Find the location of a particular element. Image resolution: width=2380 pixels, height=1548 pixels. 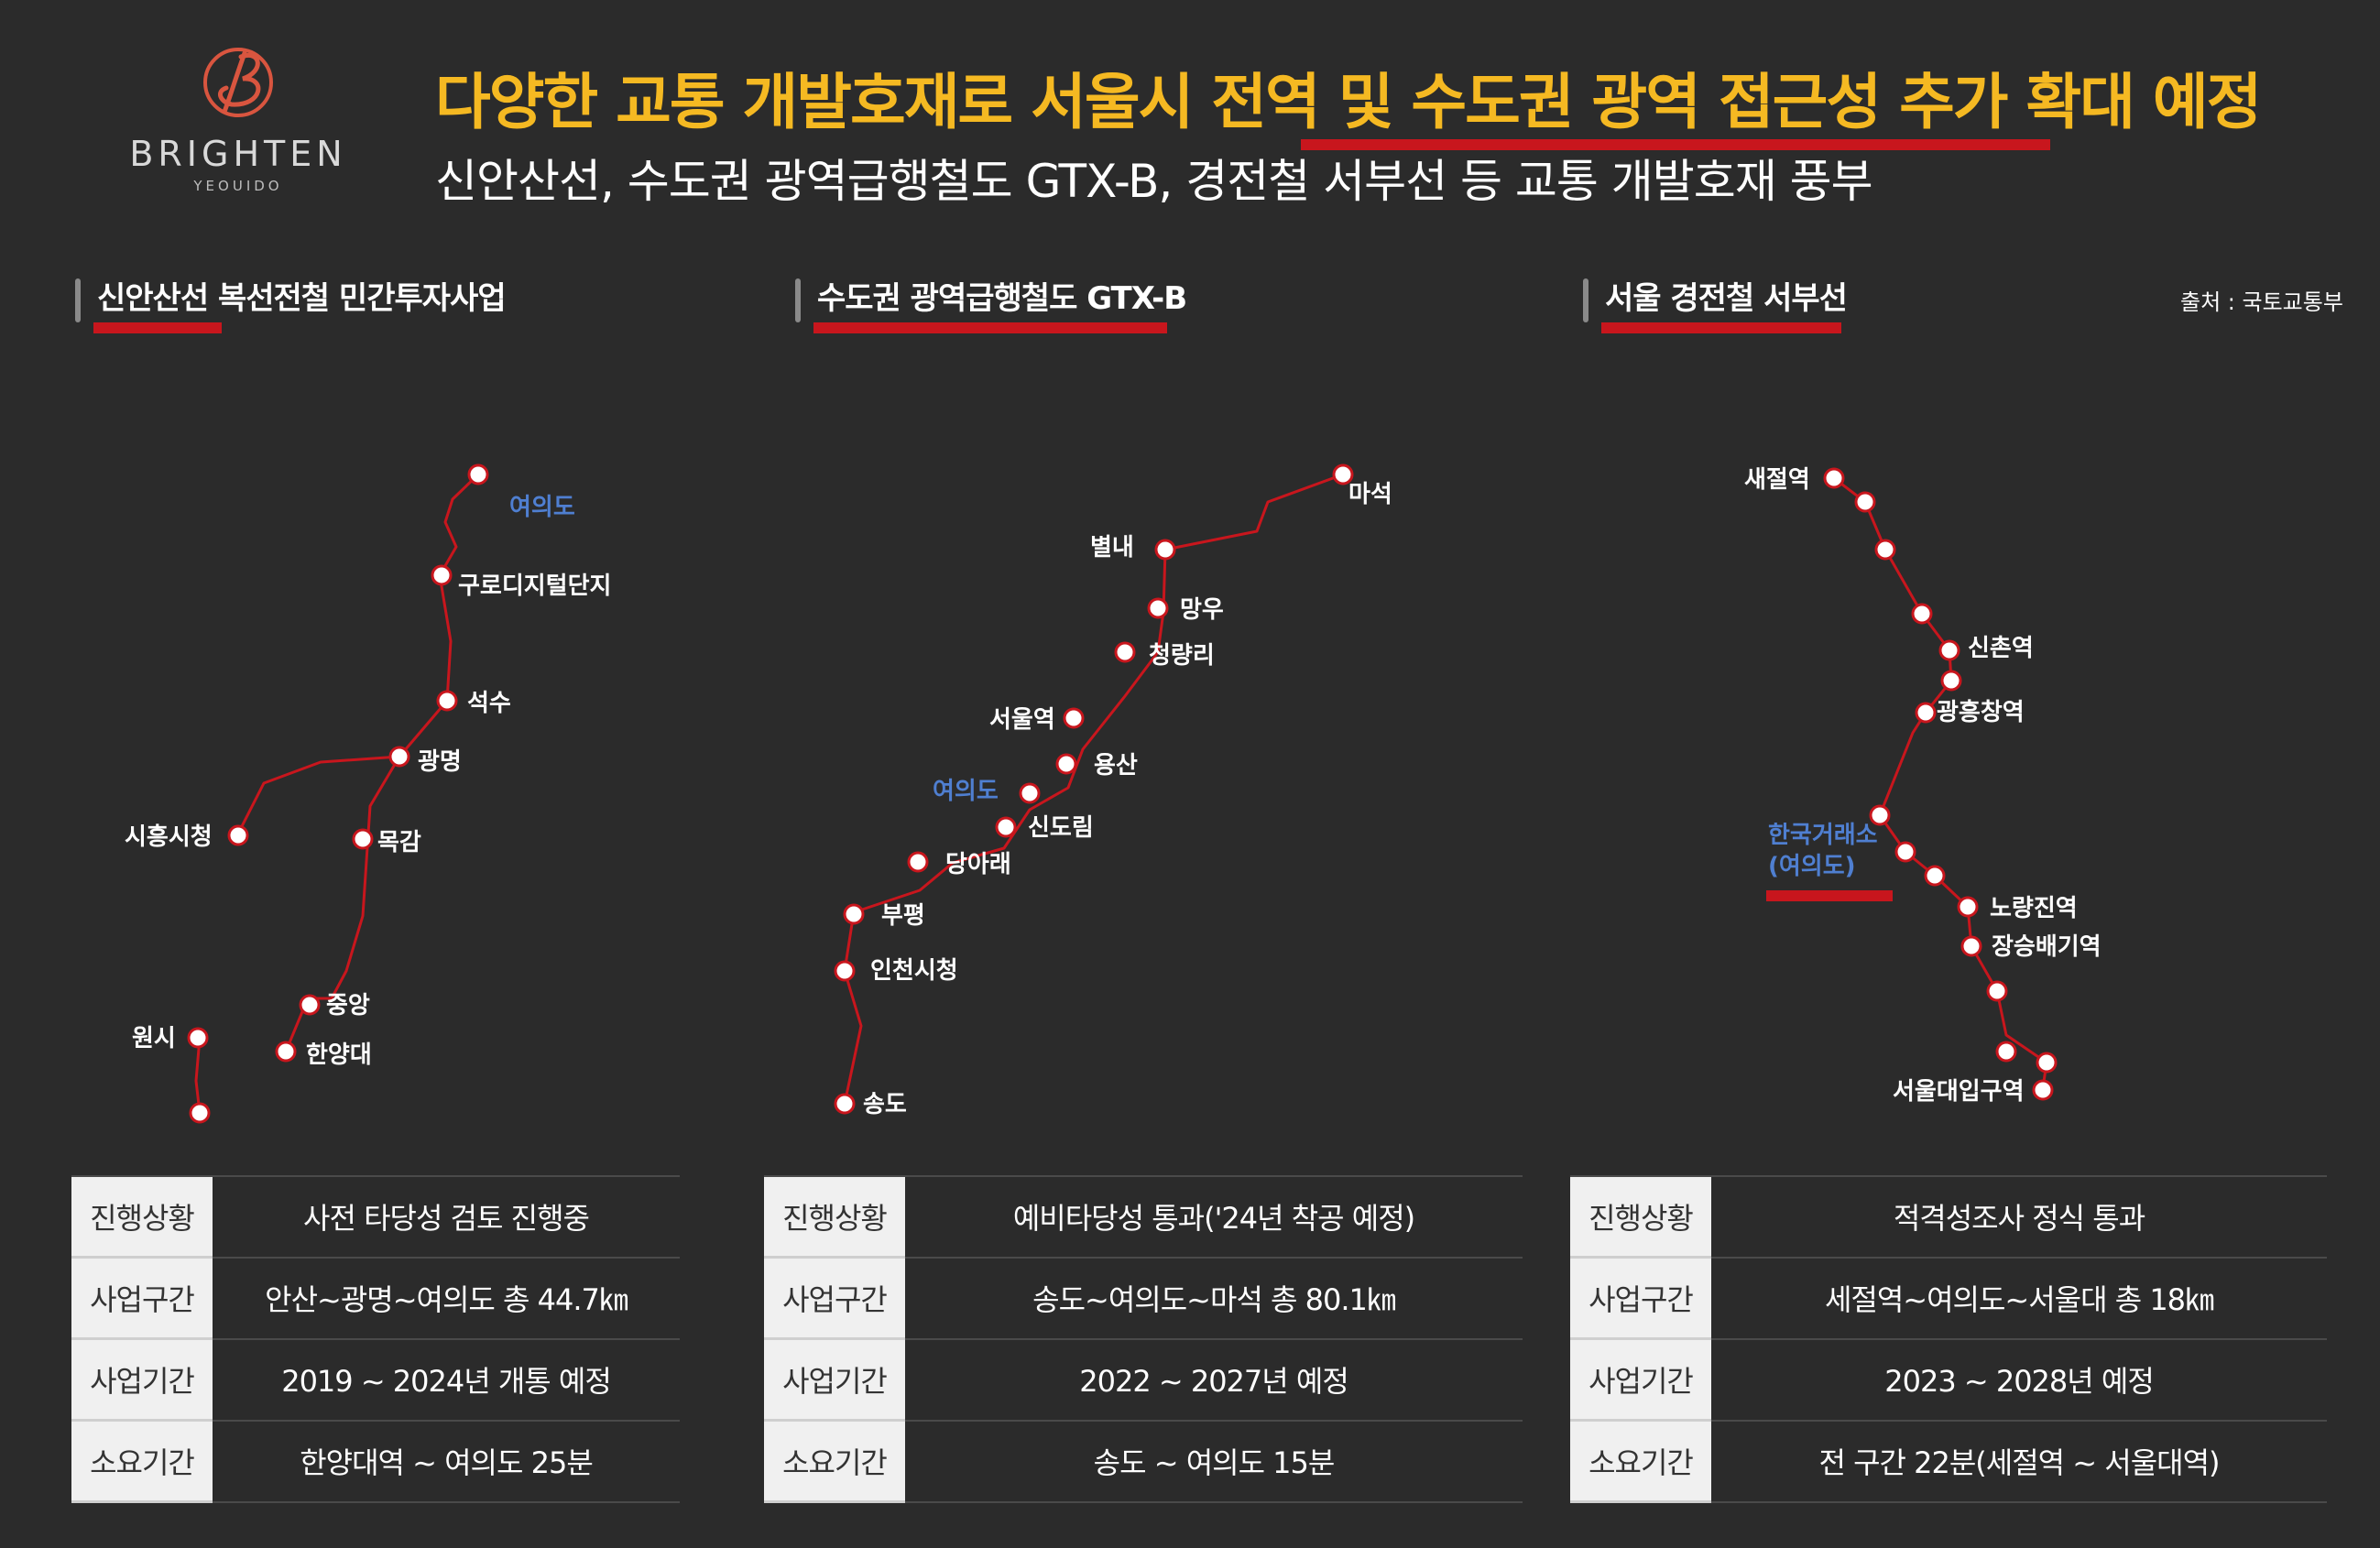

row-value: 전 구간 22분(세절역 ~ 서울대역) is located at coordinates (2019, 1461).